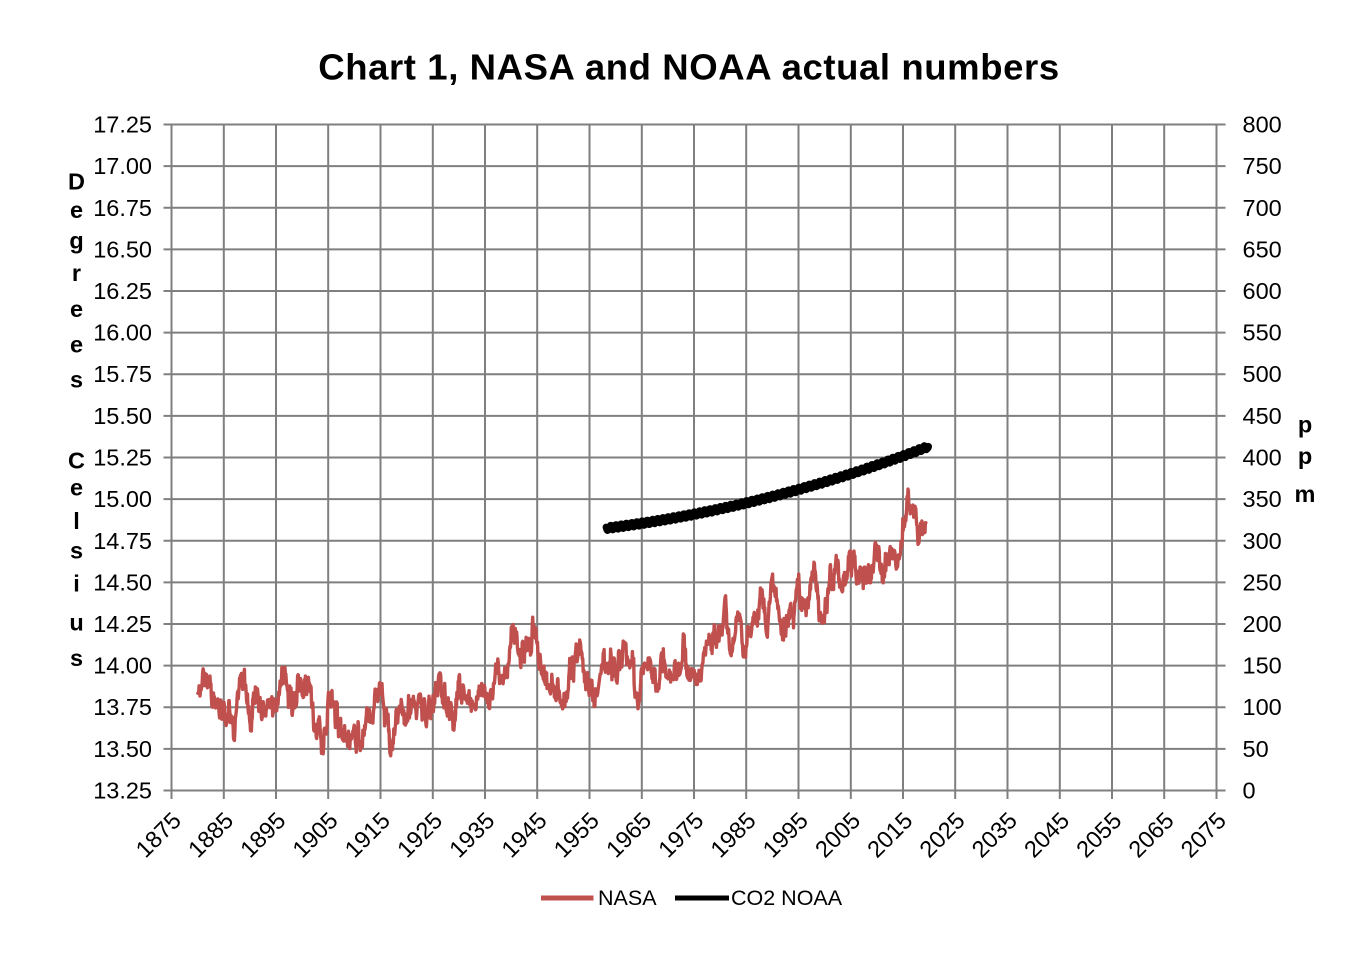  I want to click on svg-text: 700, so click(1262, 208).